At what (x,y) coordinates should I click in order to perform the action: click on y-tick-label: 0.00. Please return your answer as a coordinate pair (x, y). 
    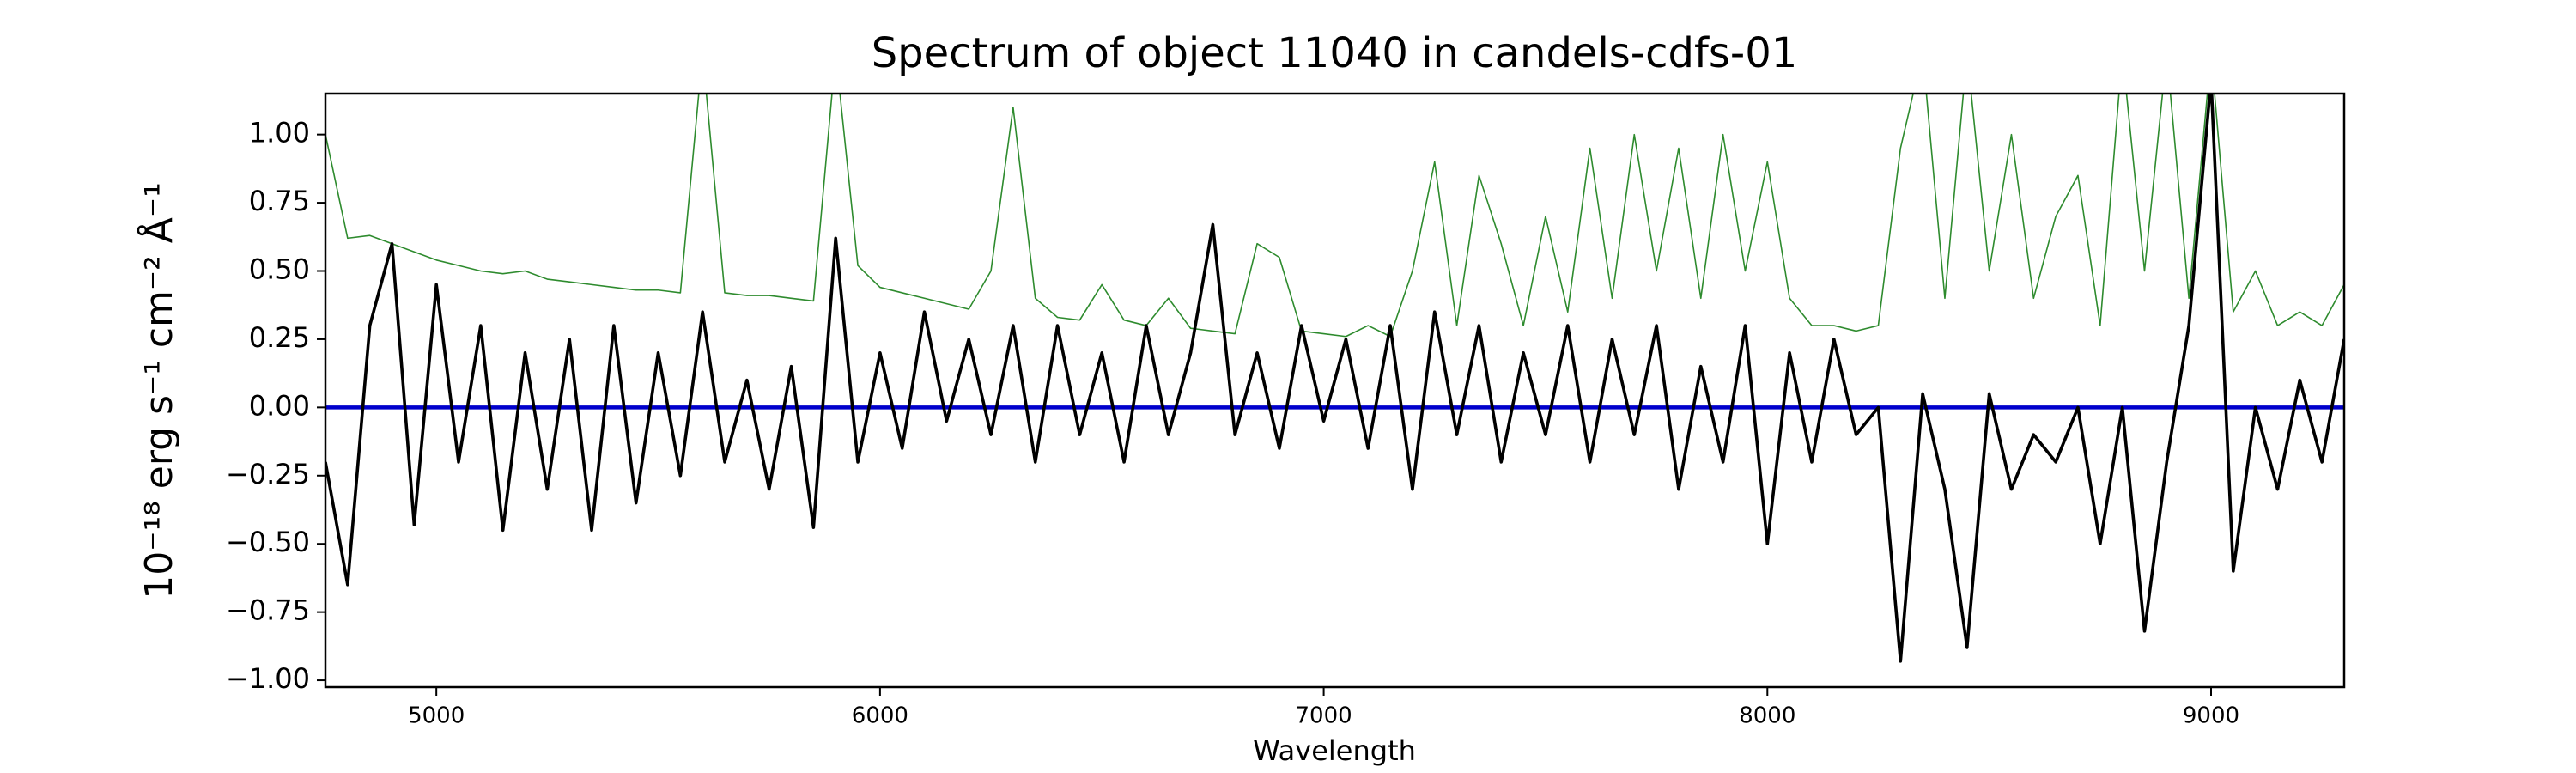
    Looking at the image, I should click on (280, 405).